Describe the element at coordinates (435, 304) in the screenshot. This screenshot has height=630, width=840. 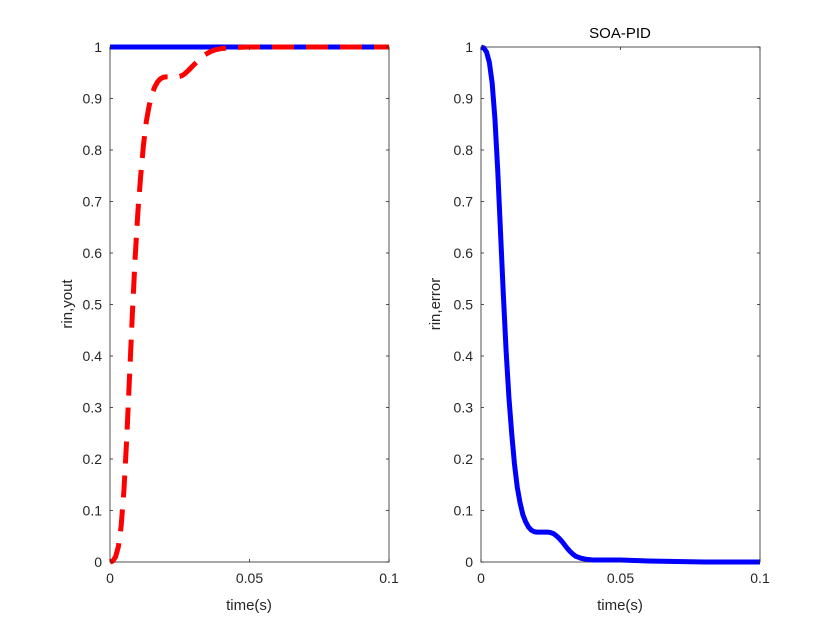
I see `y-axis-label-right: rin,error` at that location.